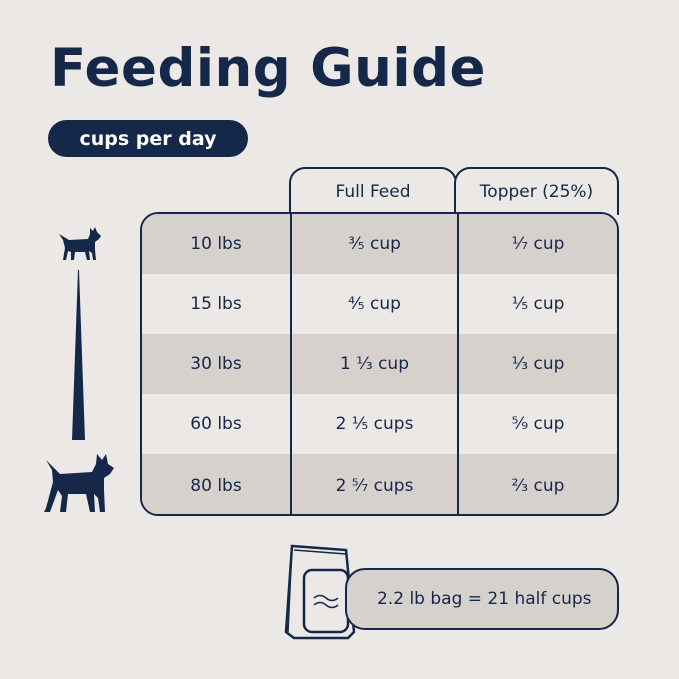 The image size is (679, 679). I want to click on page-title: Feeding Guide, so click(268, 68).